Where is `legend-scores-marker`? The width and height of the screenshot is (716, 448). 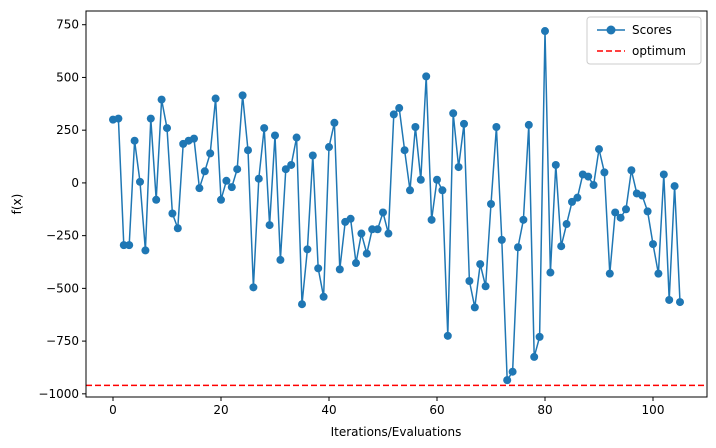 legend-scores-marker is located at coordinates (611, 30).